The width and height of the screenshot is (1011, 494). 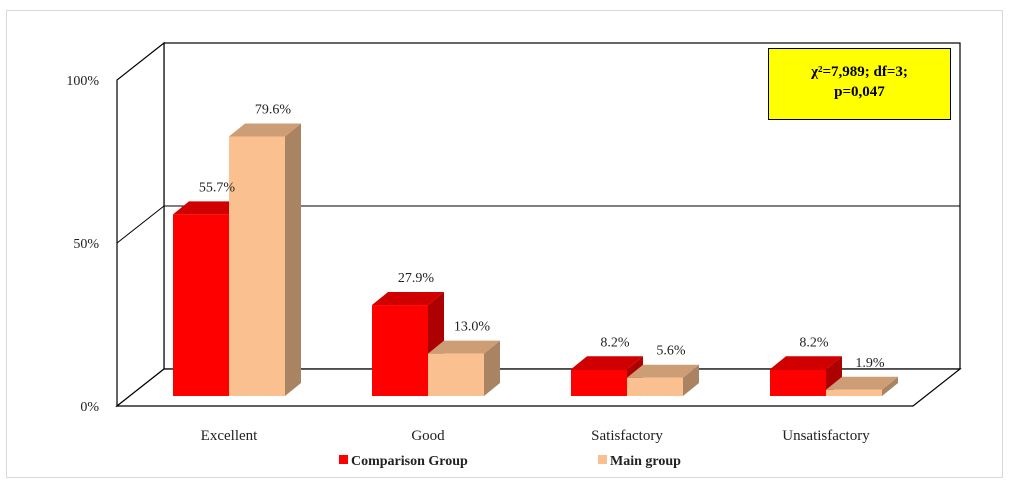 I want to click on data-label: 55.7%, so click(x=217, y=187).